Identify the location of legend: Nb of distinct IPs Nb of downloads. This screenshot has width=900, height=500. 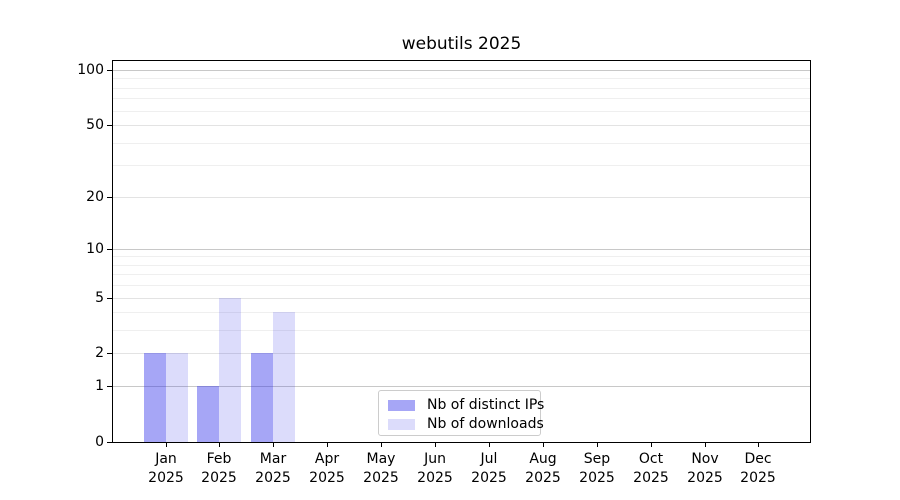
(461, 413).